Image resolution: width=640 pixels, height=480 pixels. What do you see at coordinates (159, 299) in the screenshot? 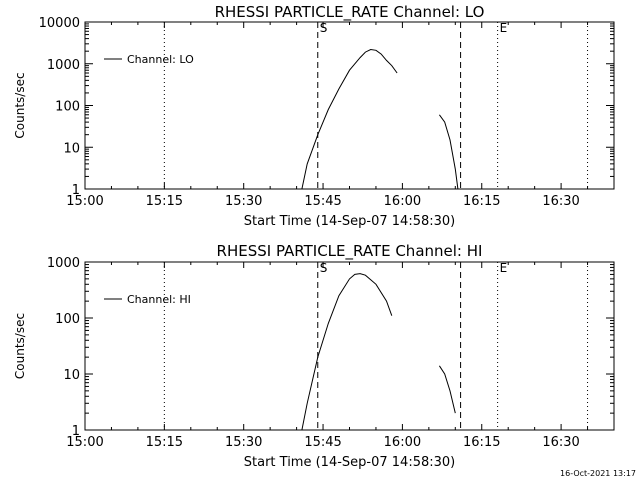
I see `legend-label: Channel: HI` at bounding box center [159, 299].